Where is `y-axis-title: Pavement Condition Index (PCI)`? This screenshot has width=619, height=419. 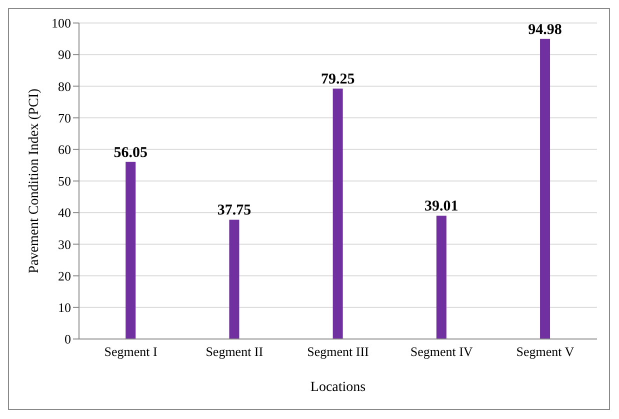
y-axis-title: Pavement Condition Index (PCI) is located at coordinates (34, 181).